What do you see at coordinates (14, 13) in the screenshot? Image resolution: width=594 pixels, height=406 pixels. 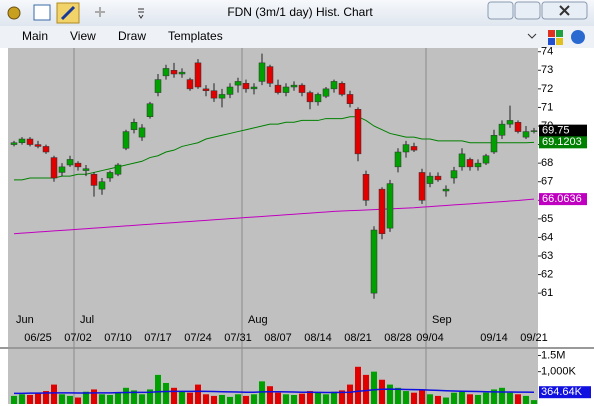 I see `app-icon` at bounding box center [14, 13].